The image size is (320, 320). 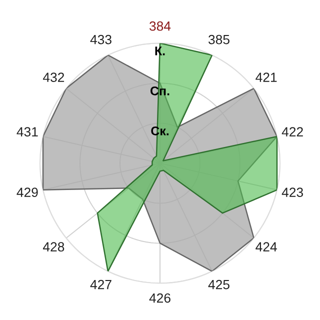 I want to click on spoke-label: 428, so click(x=53, y=247).